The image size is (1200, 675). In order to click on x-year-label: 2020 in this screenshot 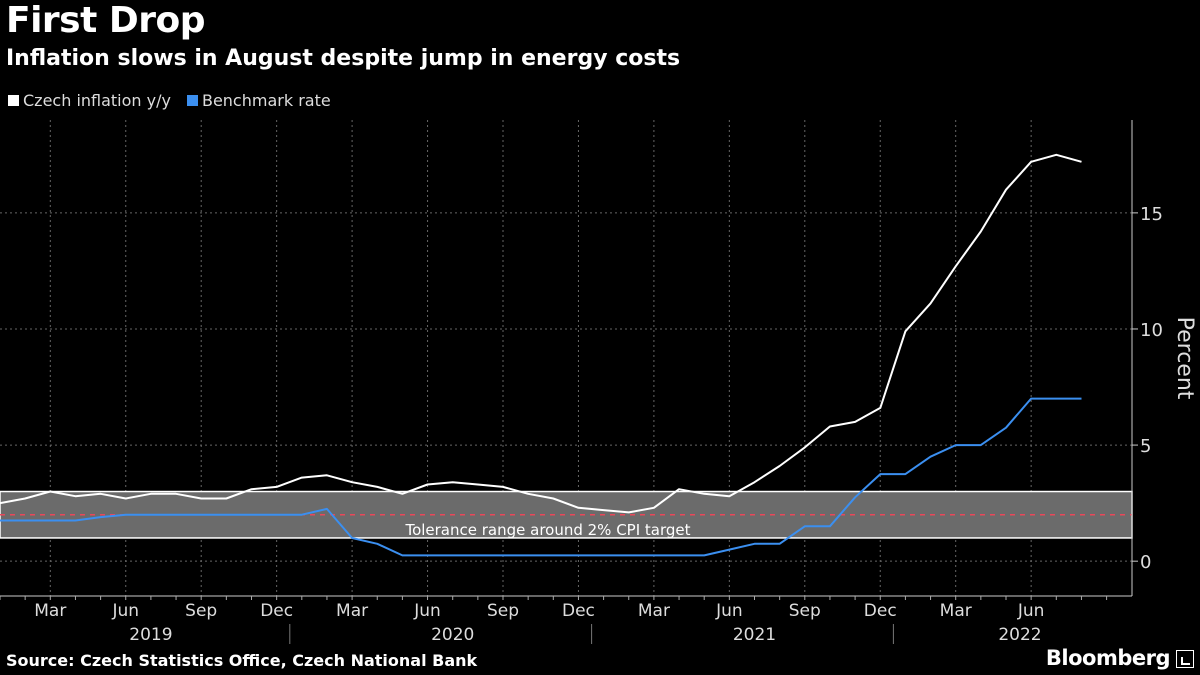, I will do `click(452, 635)`.